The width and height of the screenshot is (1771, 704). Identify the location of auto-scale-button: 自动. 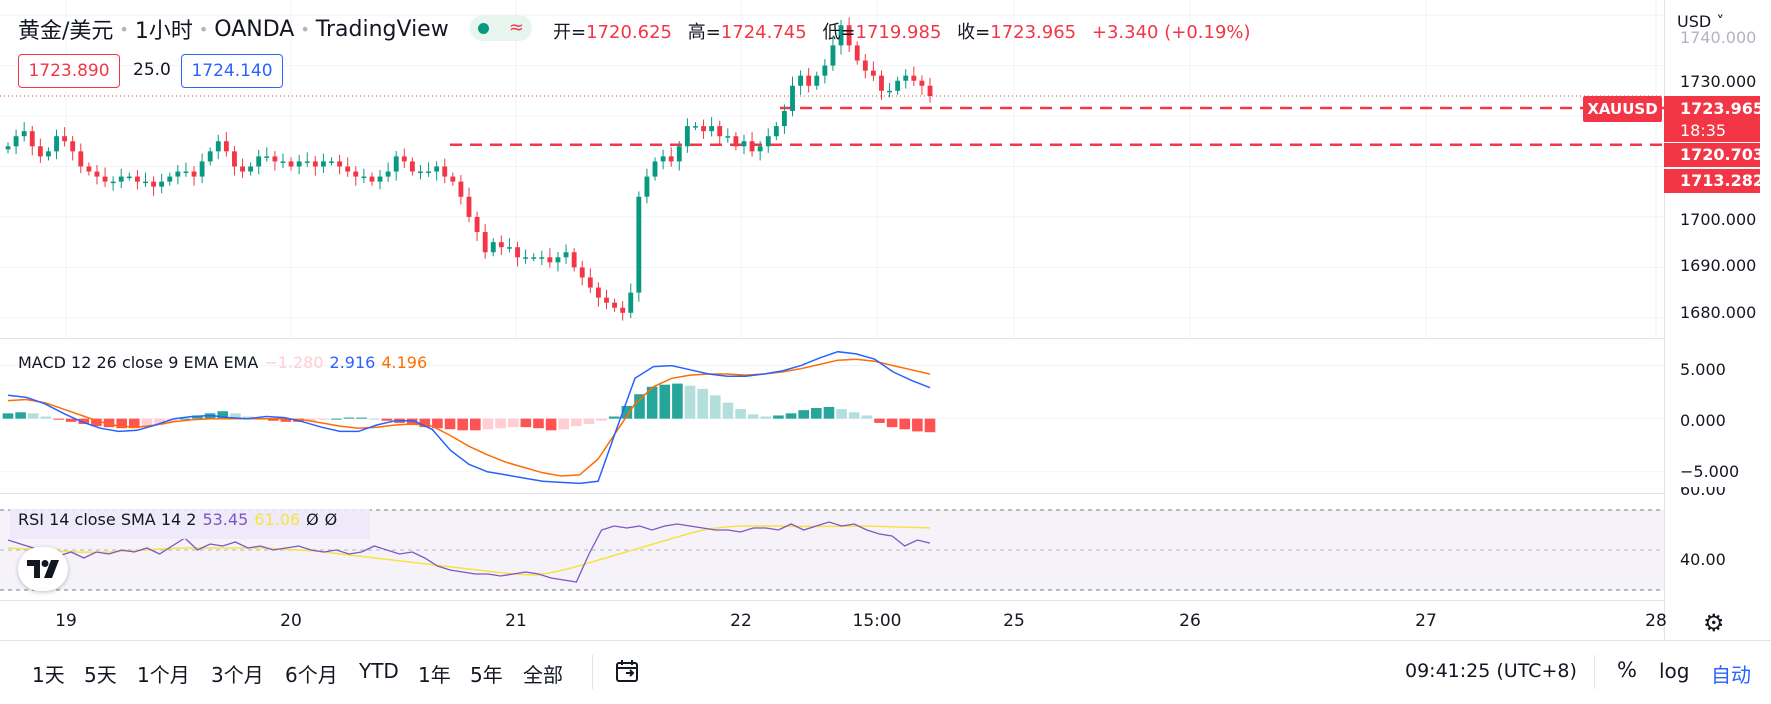
(1731, 675).